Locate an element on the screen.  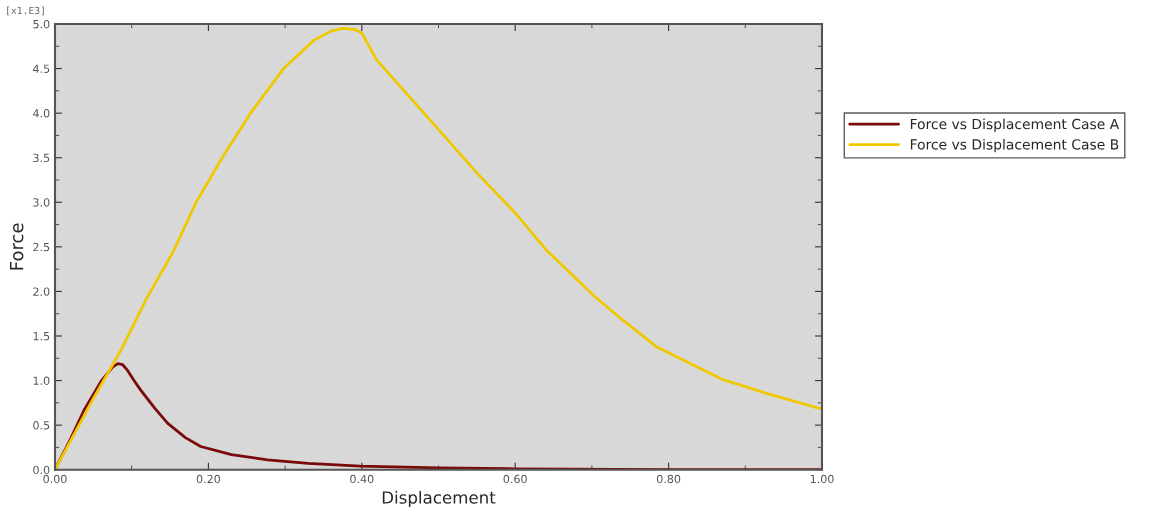
x-tick-label: 0.80 is located at coordinates (668, 479).